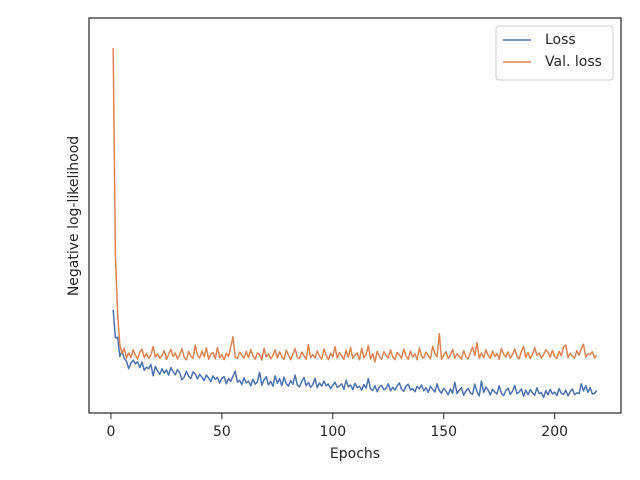 The height and width of the screenshot is (480, 640). What do you see at coordinates (554, 432) in the screenshot?
I see `x-tick-label: 200` at bounding box center [554, 432].